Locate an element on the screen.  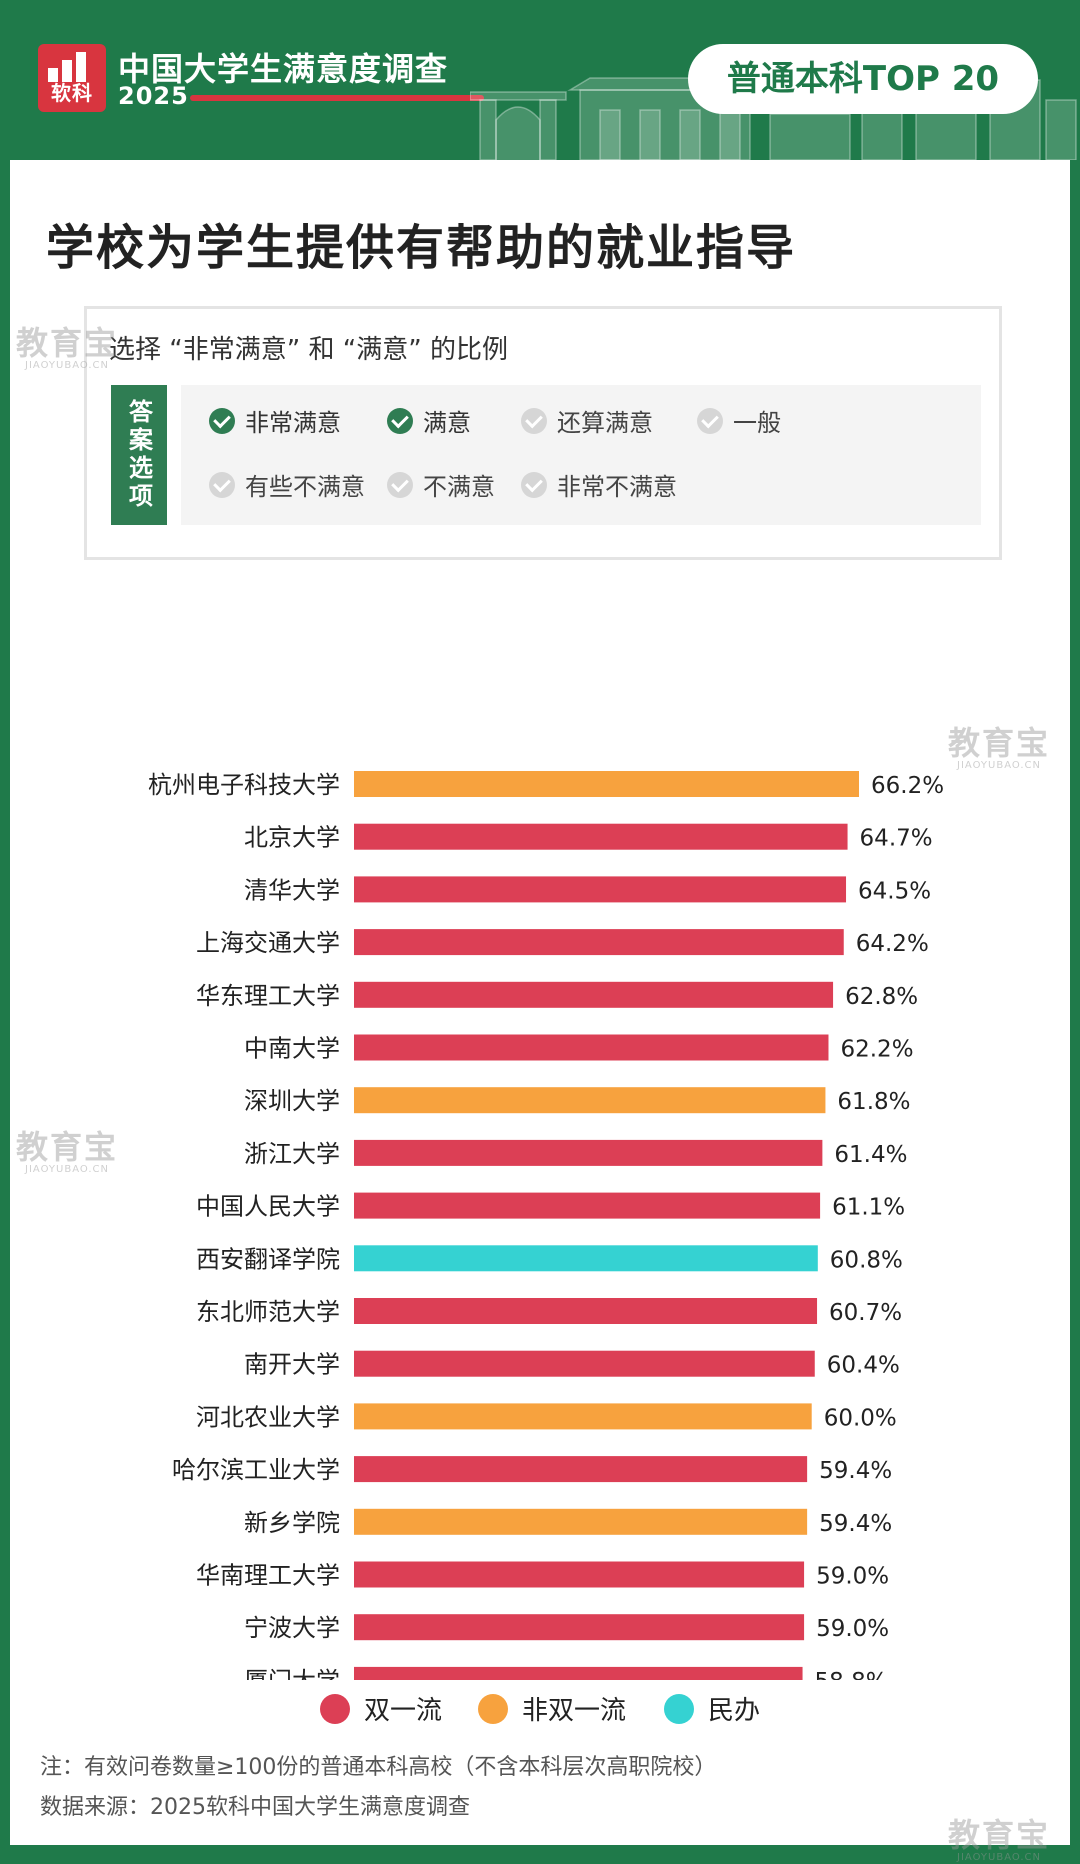
legend-label: 非双一流 is located at coordinates (574, 1711).